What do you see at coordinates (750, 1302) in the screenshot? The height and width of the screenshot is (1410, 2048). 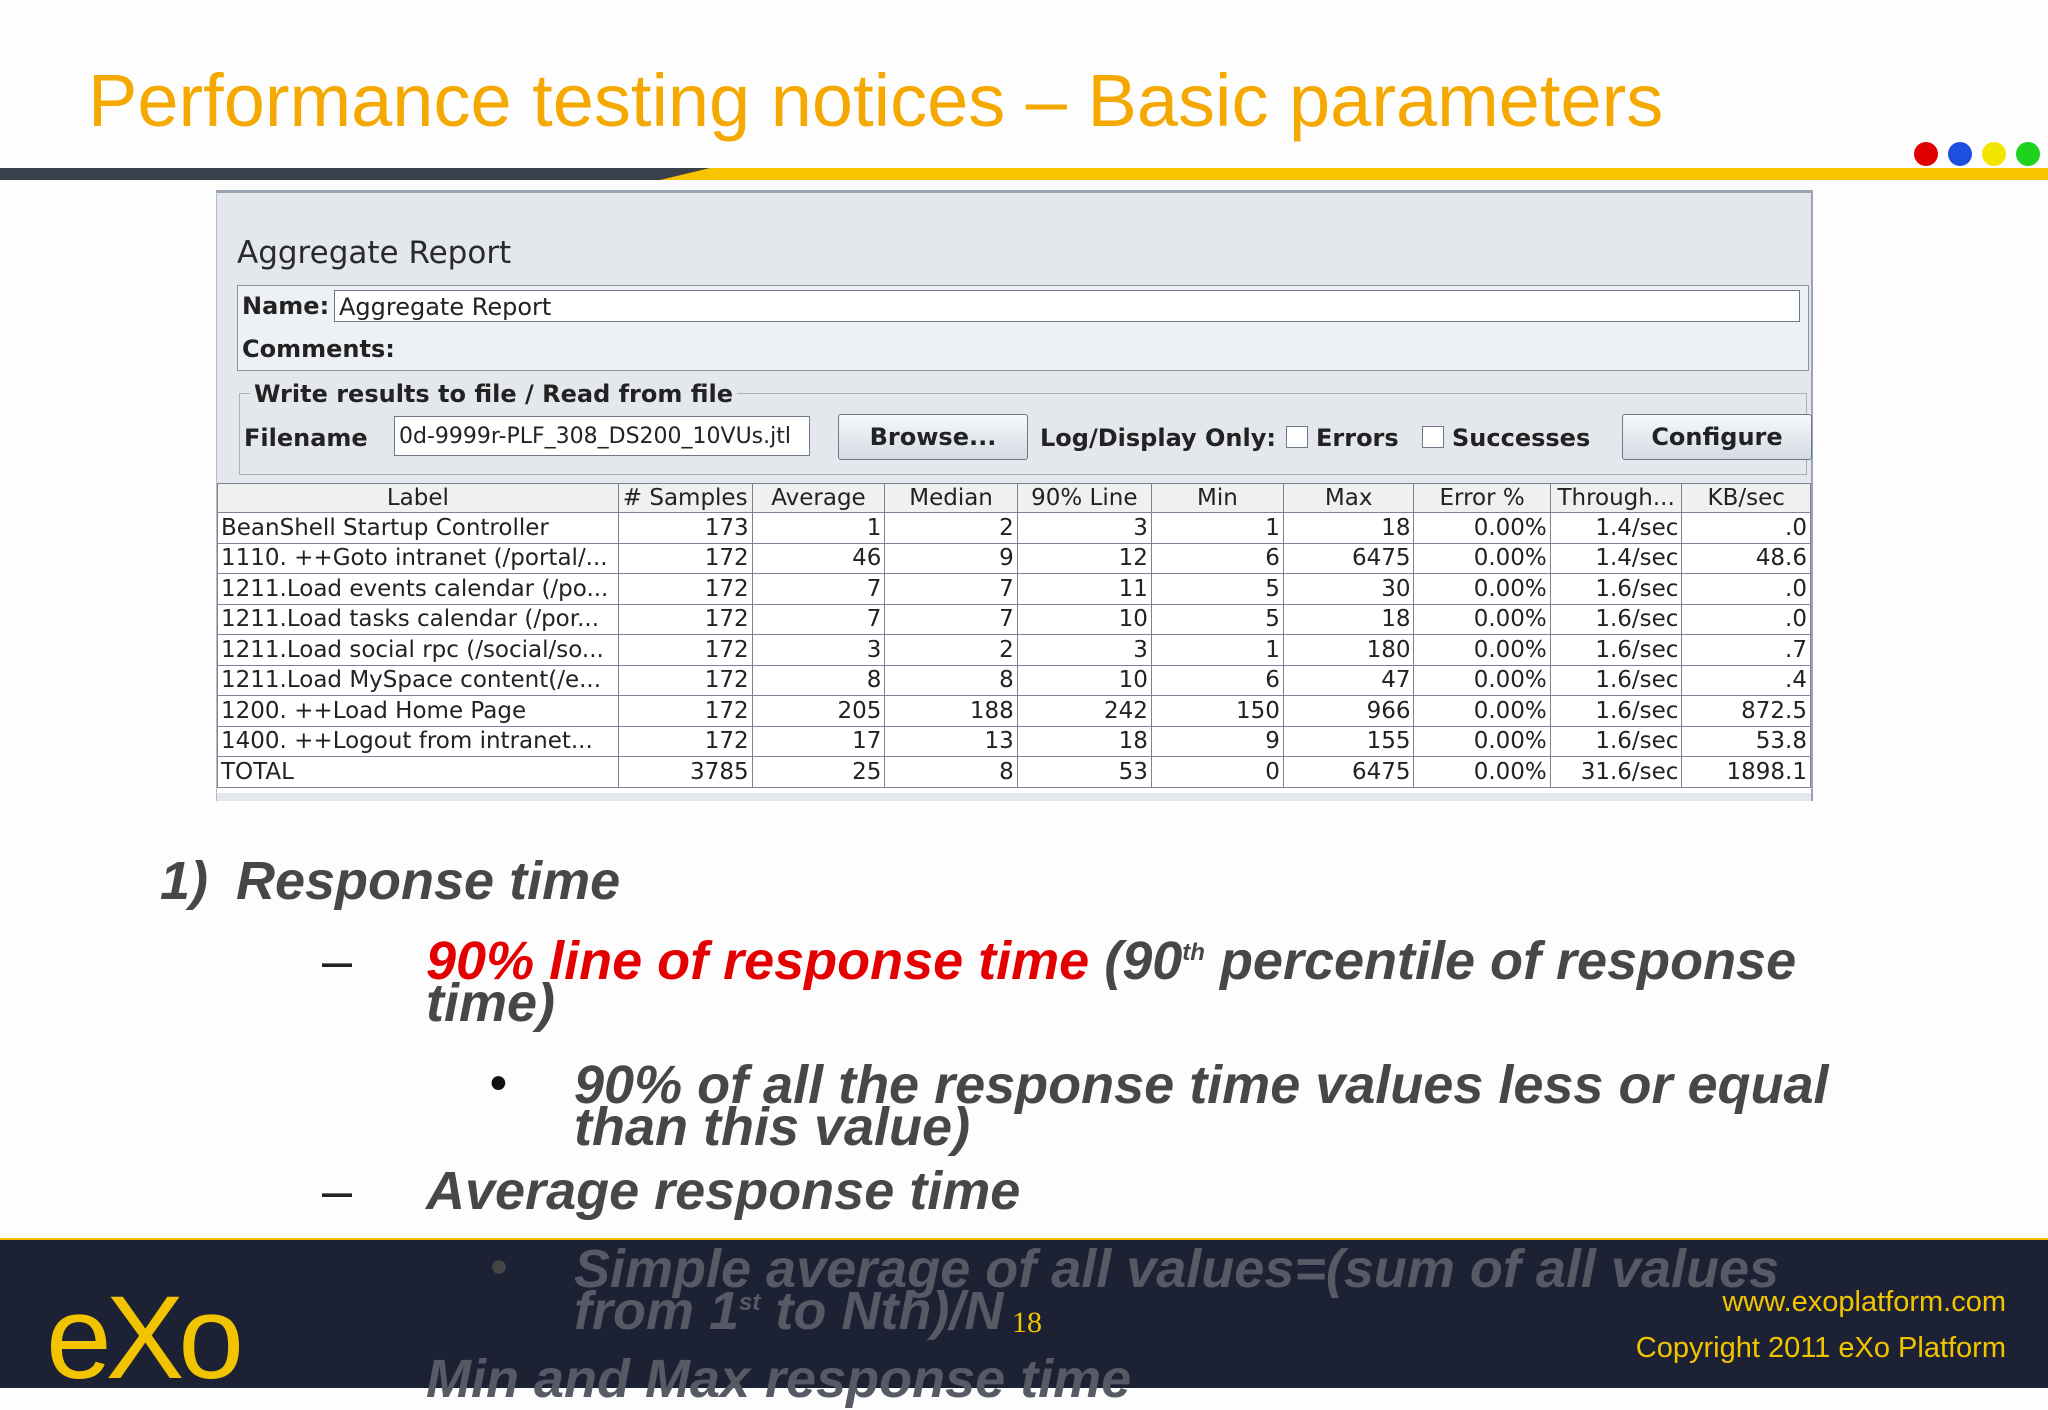 I see `bullet2-line2-sup: st` at bounding box center [750, 1302].